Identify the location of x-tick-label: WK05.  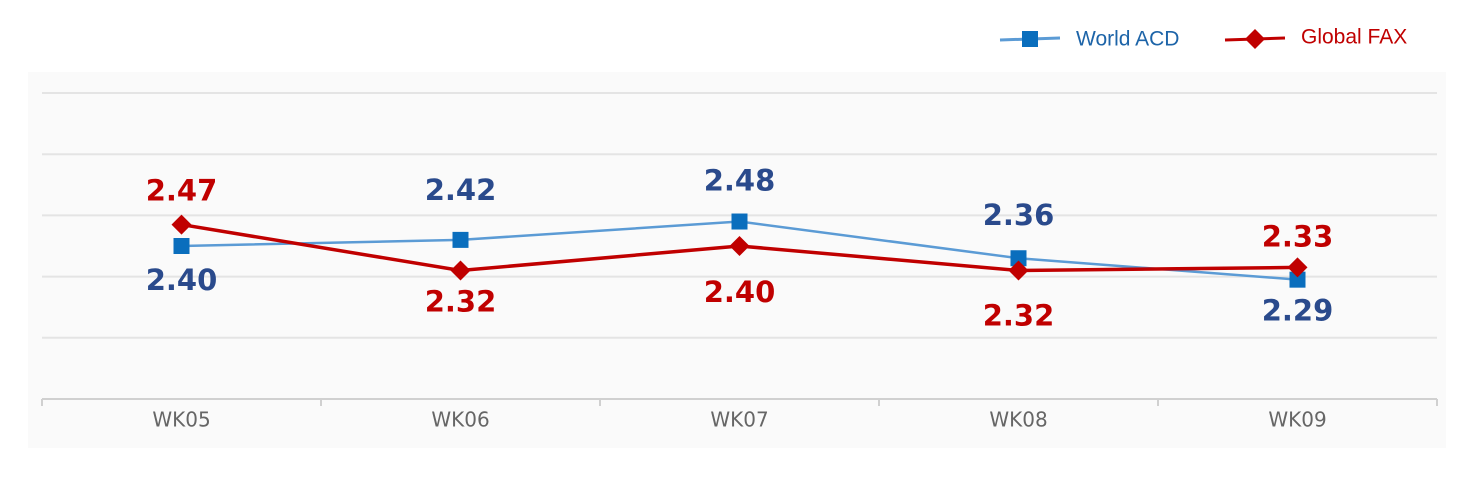
(181, 420).